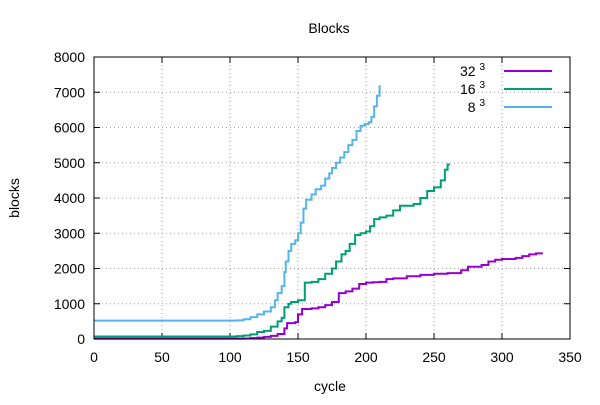 Image resolution: width=600 pixels, height=405 pixels. I want to click on y-tick-label: 1000, so click(69, 304).